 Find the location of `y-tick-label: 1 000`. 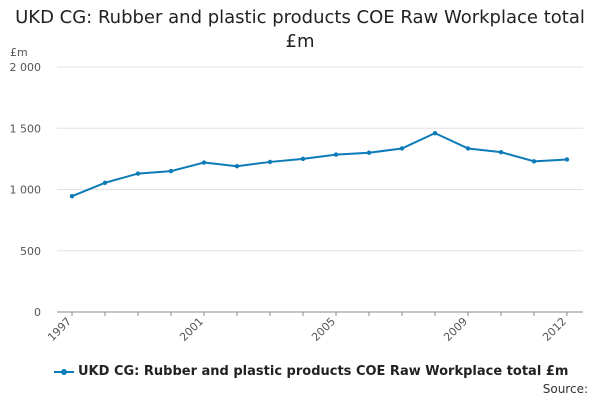

y-tick-label: 1 000 is located at coordinates (26, 190).